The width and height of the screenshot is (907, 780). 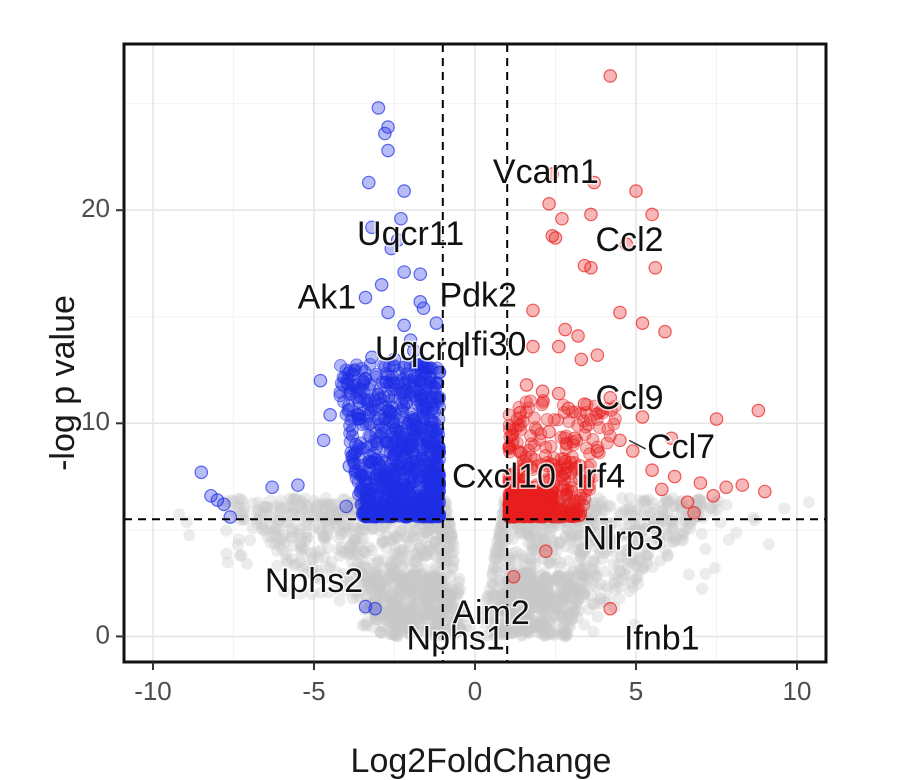 What do you see at coordinates (314, 581) in the screenshot?
I see `gene-label-nphs2: Nphs2` at bounding box center [314, 581].